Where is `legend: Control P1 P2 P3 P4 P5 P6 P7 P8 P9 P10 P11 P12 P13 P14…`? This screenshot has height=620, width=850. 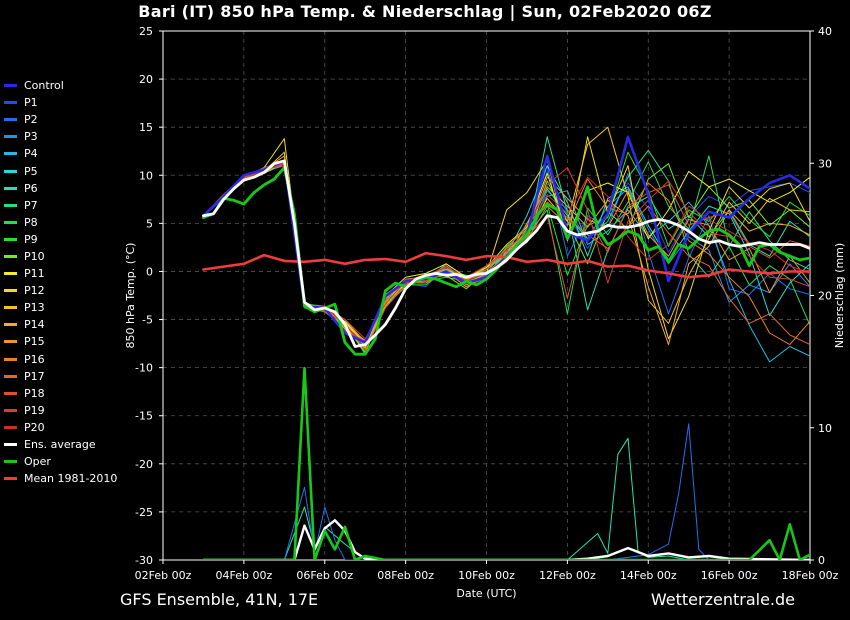 legend: Control P1 P2 P3 P4 P5 P6 P7 P8 P9 P10 P11 P12 P13 P14… is located at coordinates (69, 282).